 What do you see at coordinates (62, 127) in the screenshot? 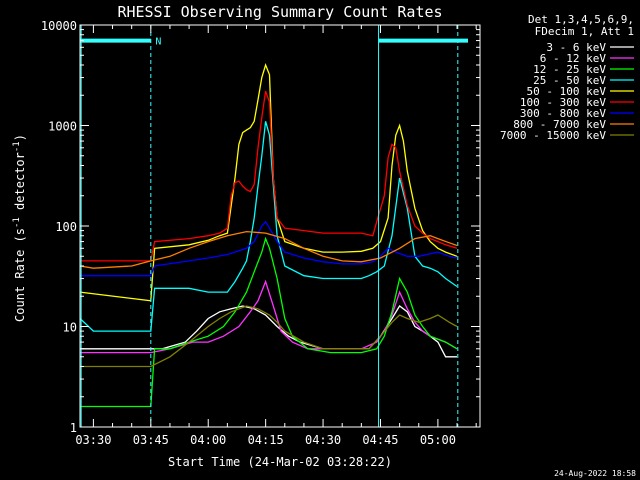
I see `y-tick-label-3: 1000` at bounding box center [62, 127].